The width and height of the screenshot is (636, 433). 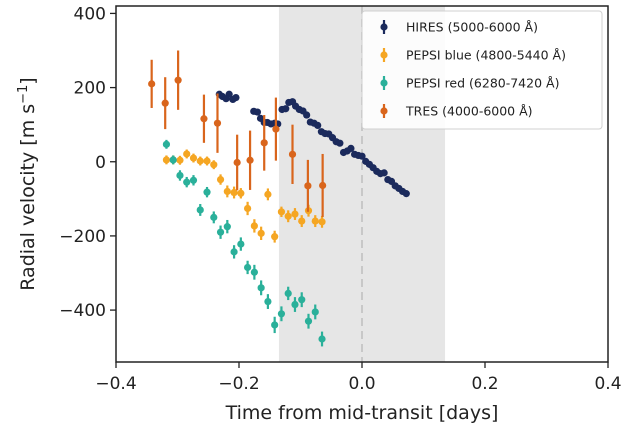 What do you see at coordinates (484, 384) in the screenshot?
I see `x-tick-label: 0.2` at bounding box center [484, 384].